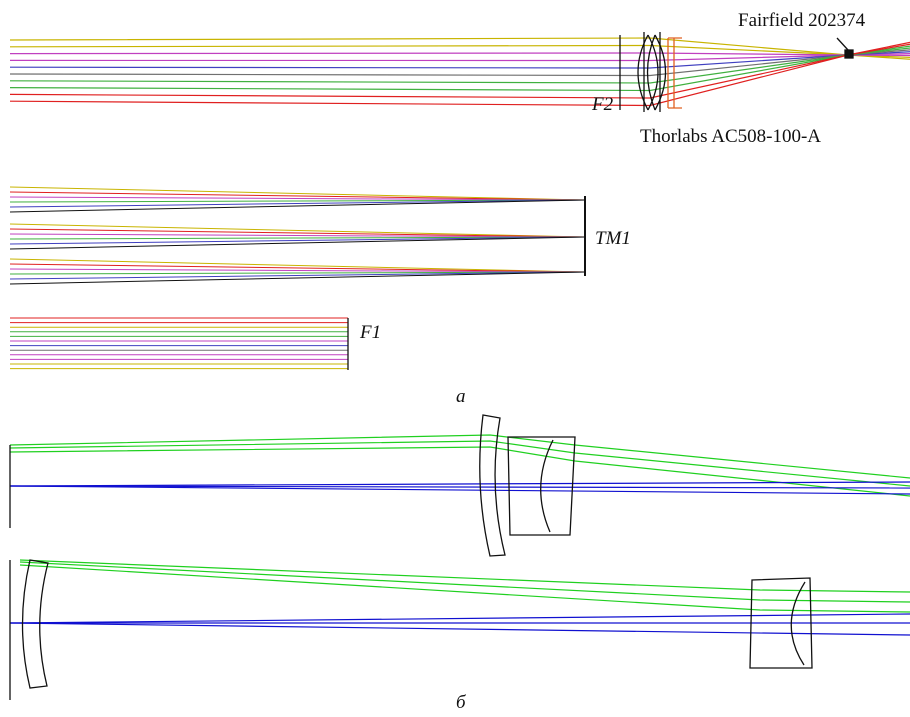 Image resolution: width=910 pixels, height=717 pixels. What do you see at coordinates (602, 104) in the screenshot?
I see `label: F2` at bounding box center [602, 104].